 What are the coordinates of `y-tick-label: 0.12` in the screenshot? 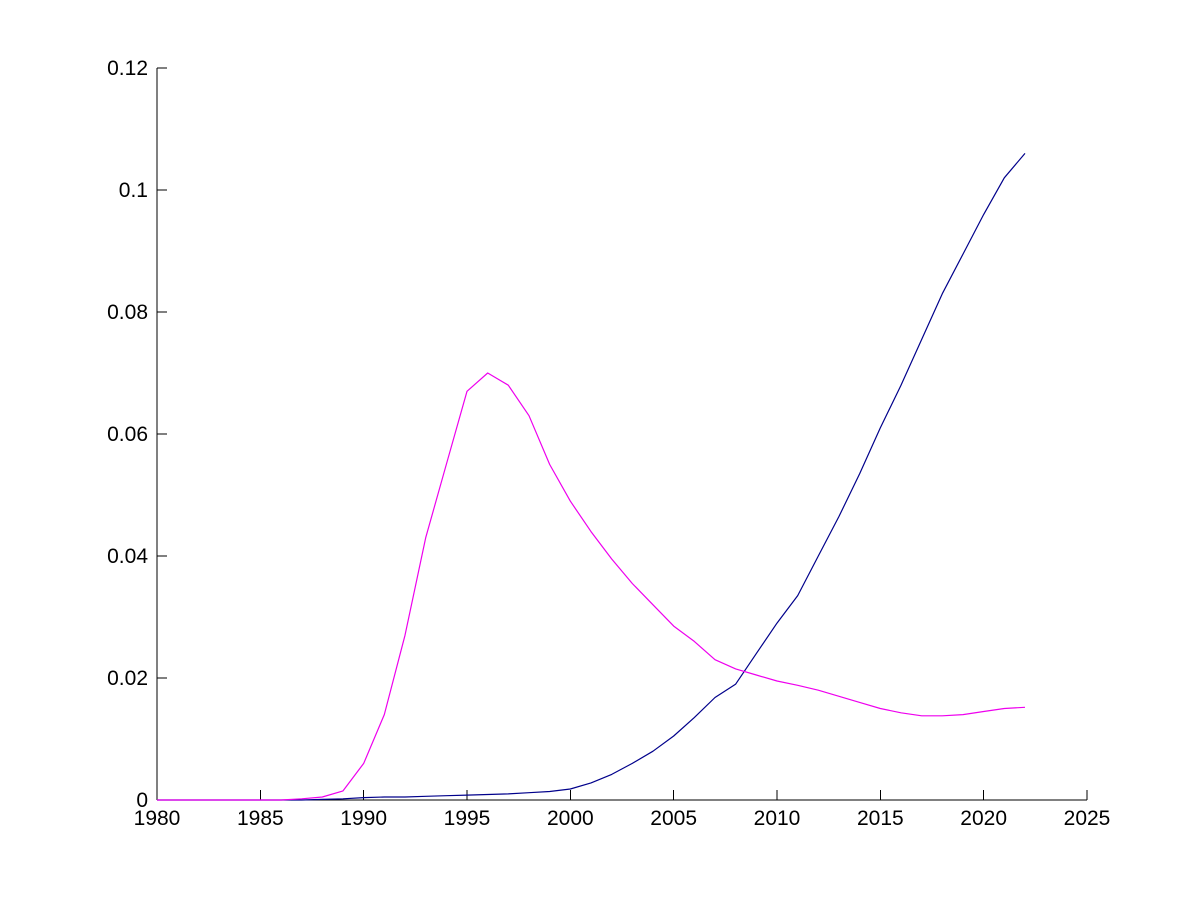 It's located at (127, 68).